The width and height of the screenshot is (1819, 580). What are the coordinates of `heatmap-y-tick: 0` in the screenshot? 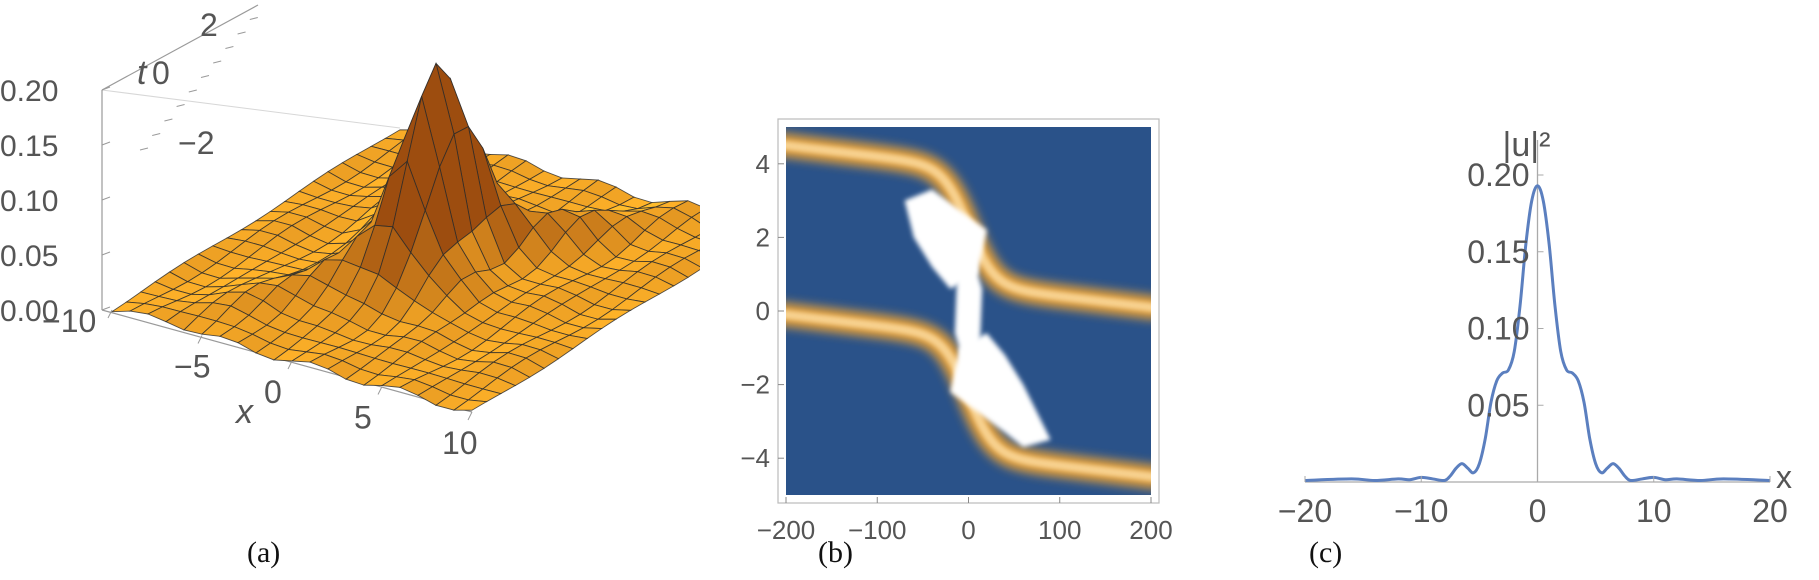 It's located at (763, 311).